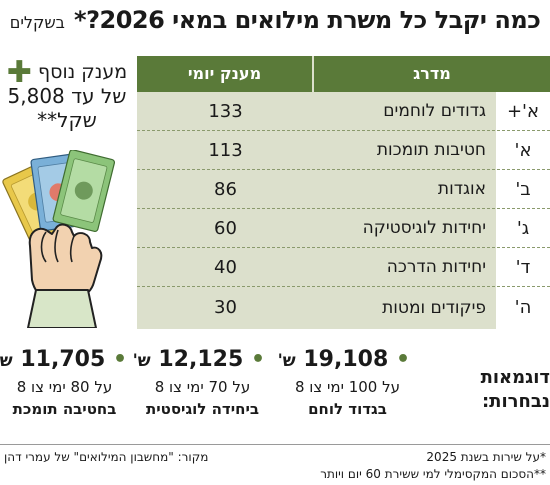 The width and height of the screenshot is (550, 485). I want to click on example-days: על 100 ימי צו 8, so click(347, 387).